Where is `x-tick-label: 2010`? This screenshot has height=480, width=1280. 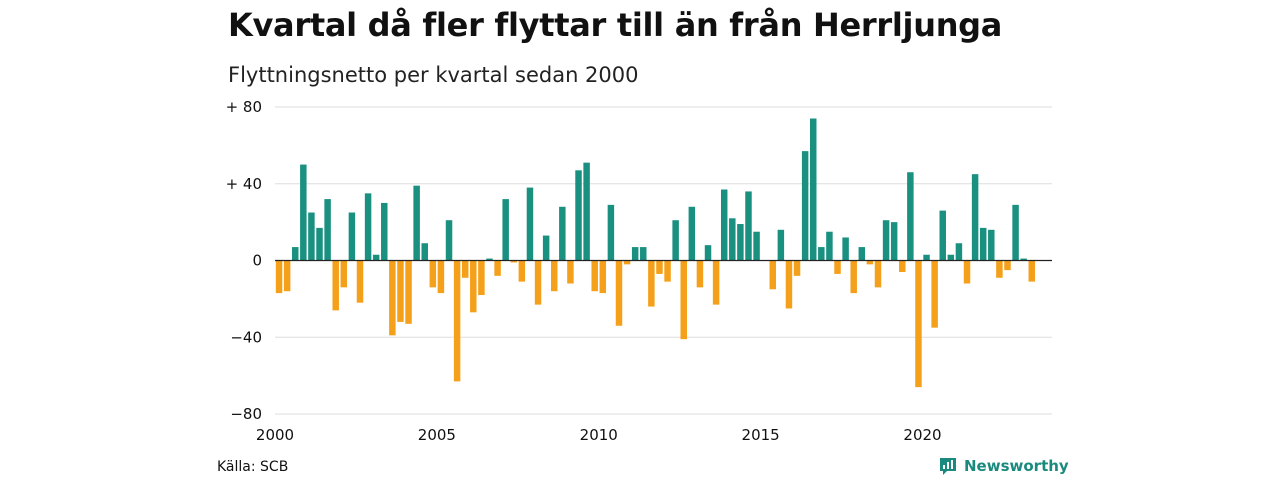 x-tick-label: 2010 is located at coordinates (599, 435).